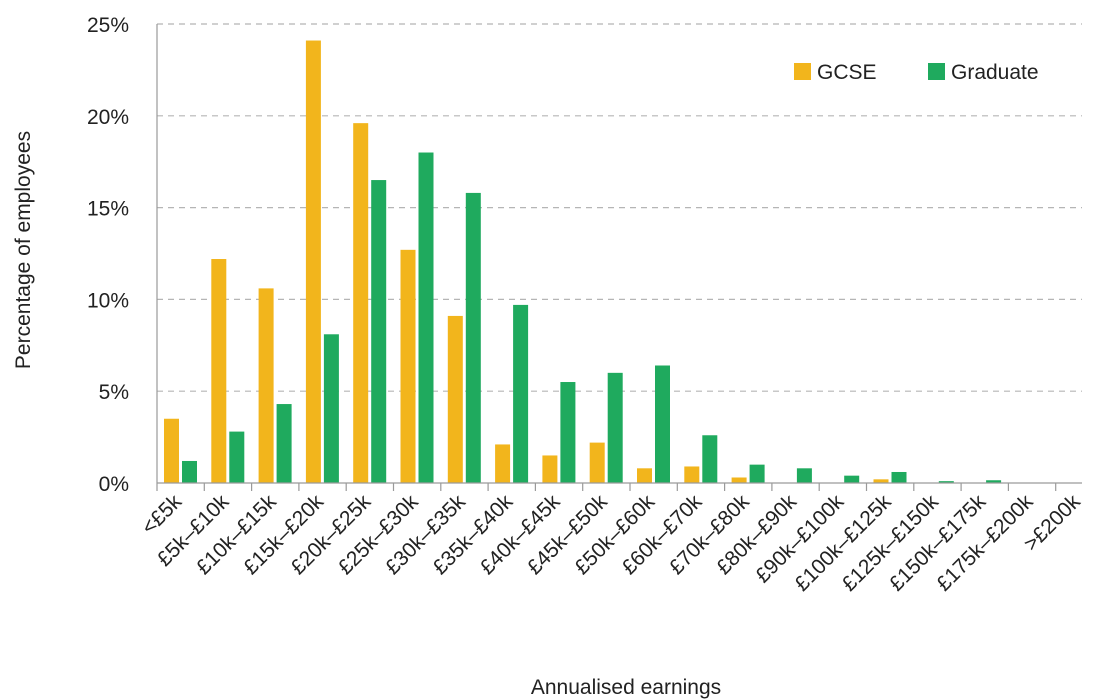 This screenshot has height=700, width=1093. Describe the element at coordinates (847, 72) in the screenshot. I see `legend-label-gcse: GCSE` at that location.